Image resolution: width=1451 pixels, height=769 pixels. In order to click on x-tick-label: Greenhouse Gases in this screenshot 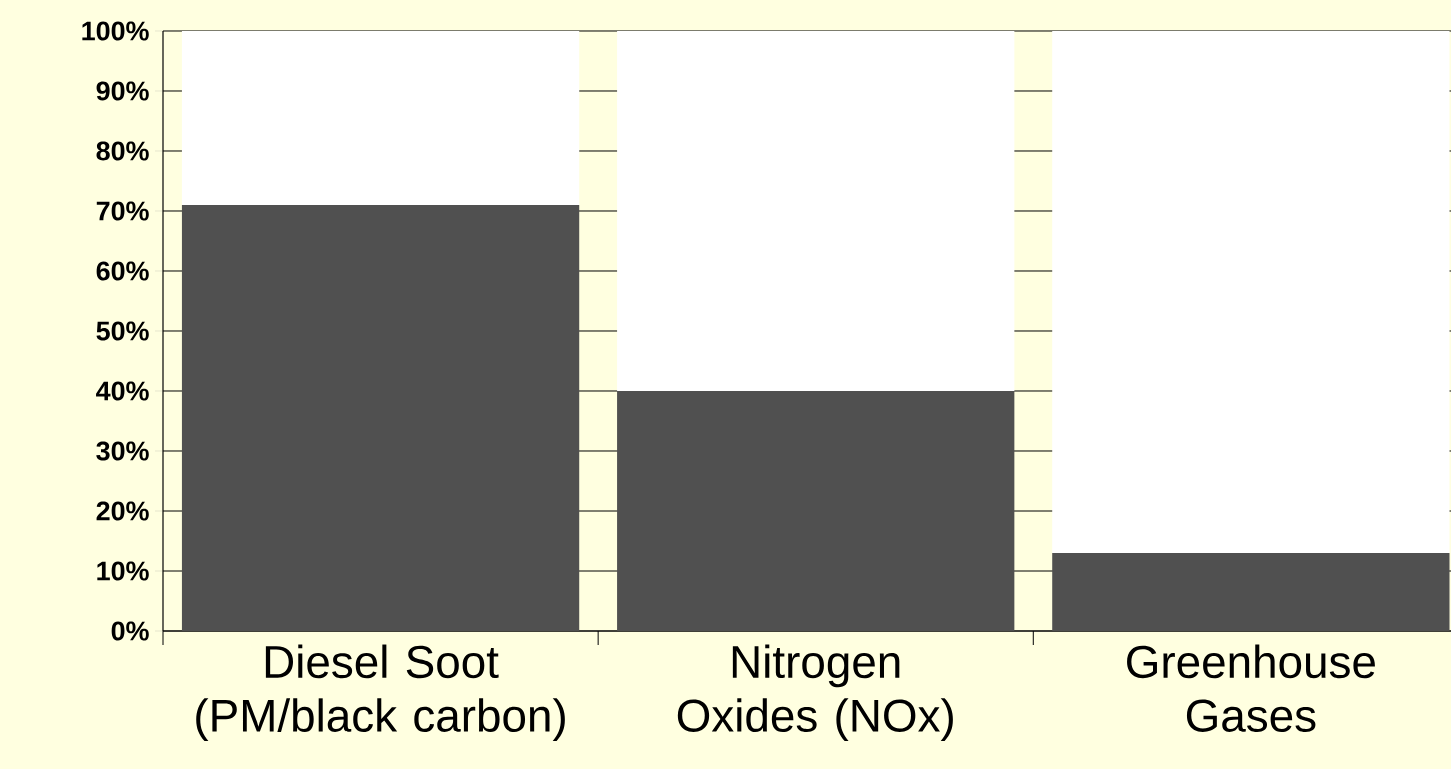, I will do `click(1251, 688)`.